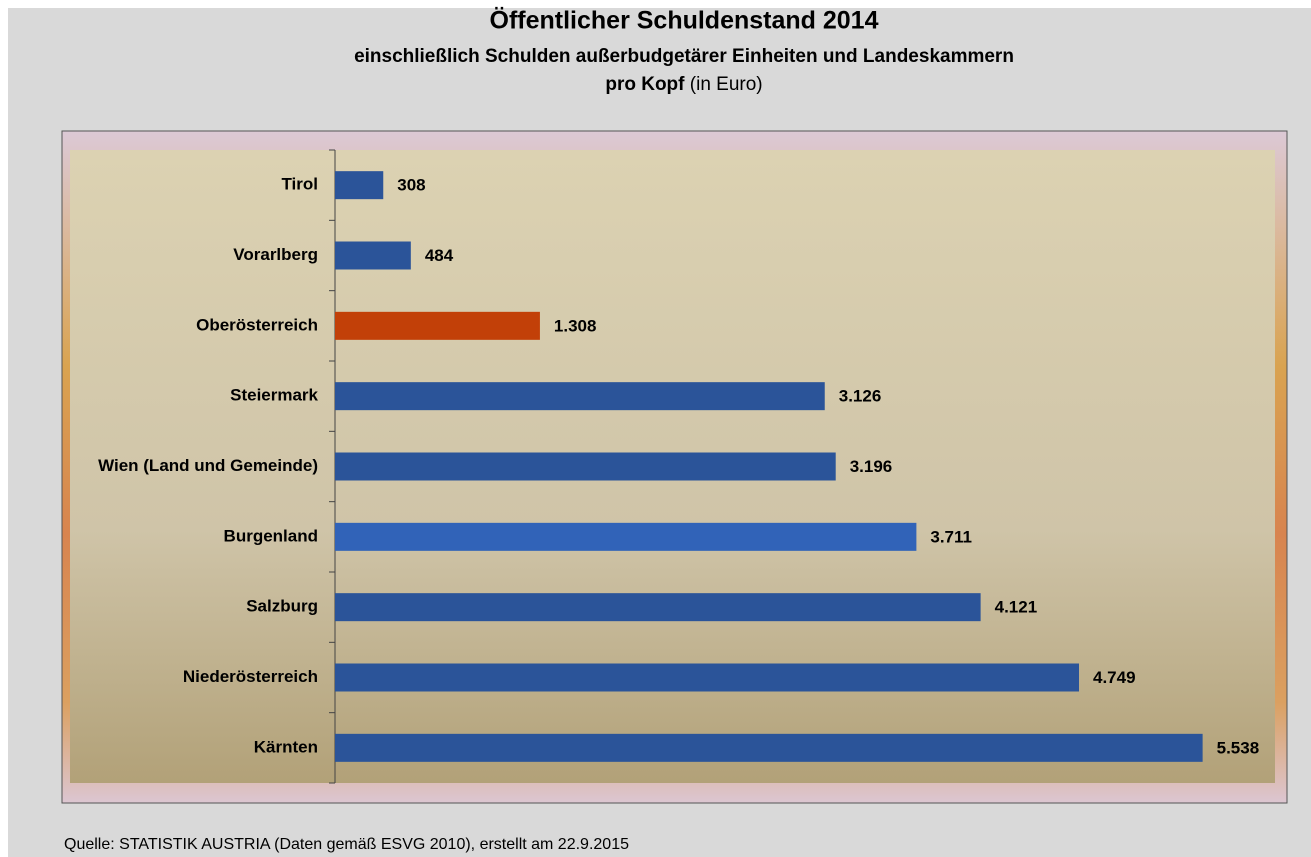 The width and height of the screenshot is (1311, 857). Describe the element at coordinates (286, 746) in the screenshot. I see `category-label: Kärnten` at that location.